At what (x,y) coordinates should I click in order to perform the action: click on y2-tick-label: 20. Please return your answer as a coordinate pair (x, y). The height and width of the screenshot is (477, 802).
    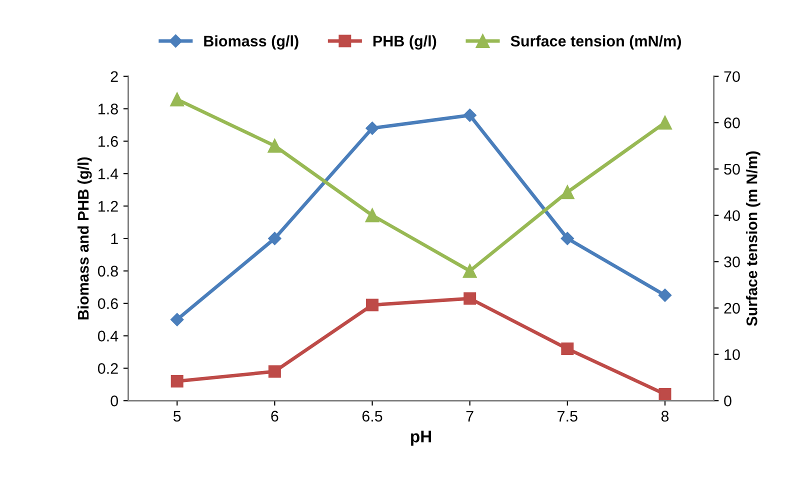
    Looking at the image, I should click on (732, 308).